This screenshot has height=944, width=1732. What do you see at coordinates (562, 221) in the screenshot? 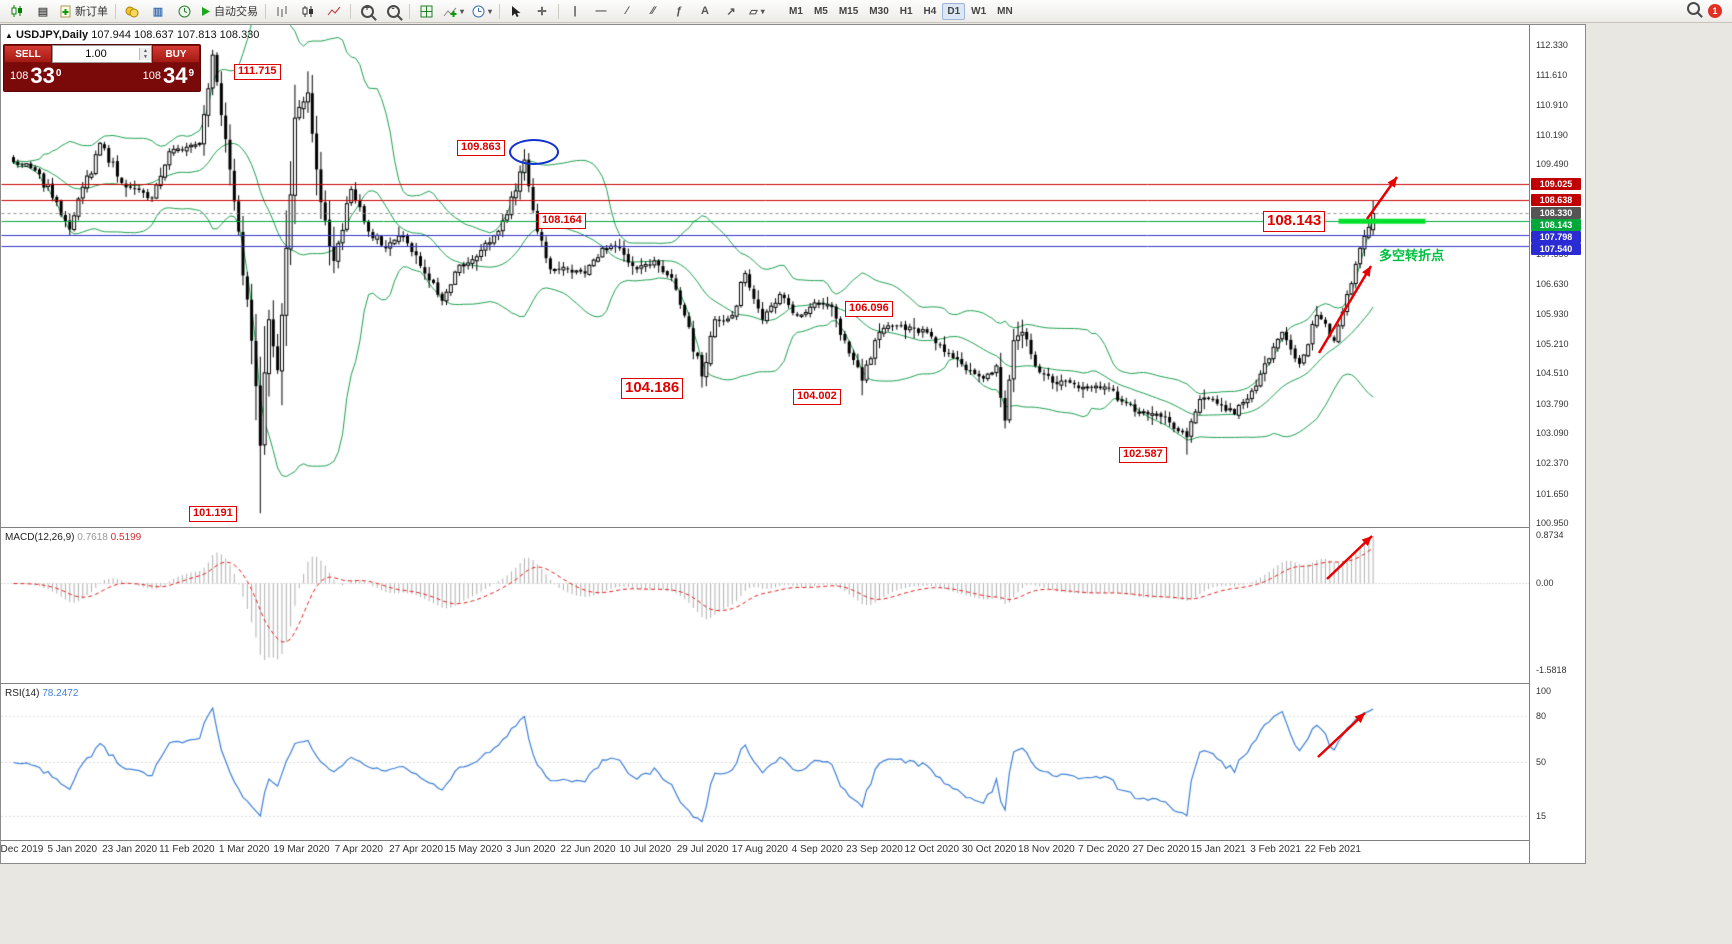
I see `price-annotation-108.164: 108.164` at bounding box center [562, 221].